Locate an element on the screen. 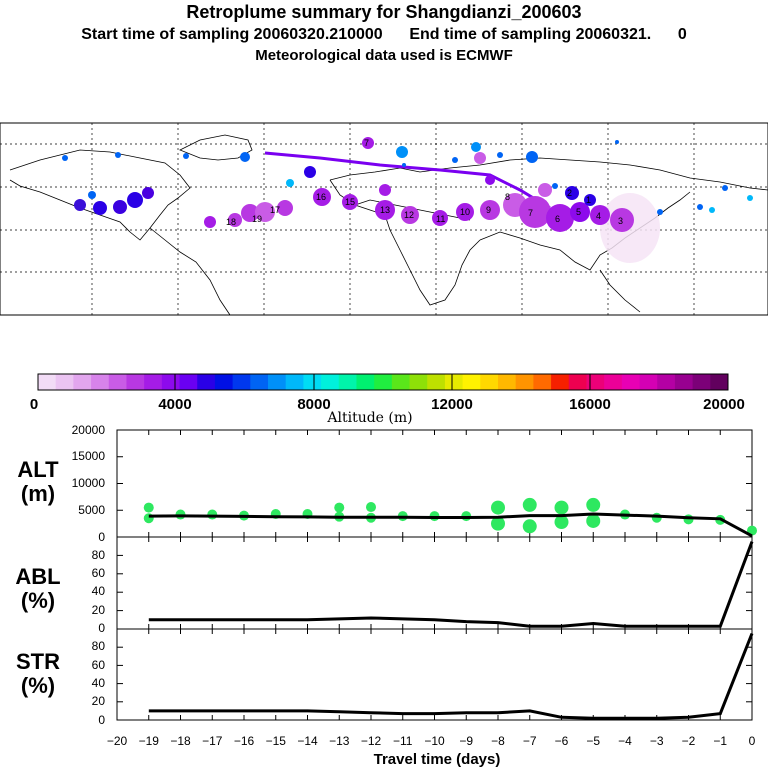  alt-unit-label: (m) is located at coordinates (38, 493).